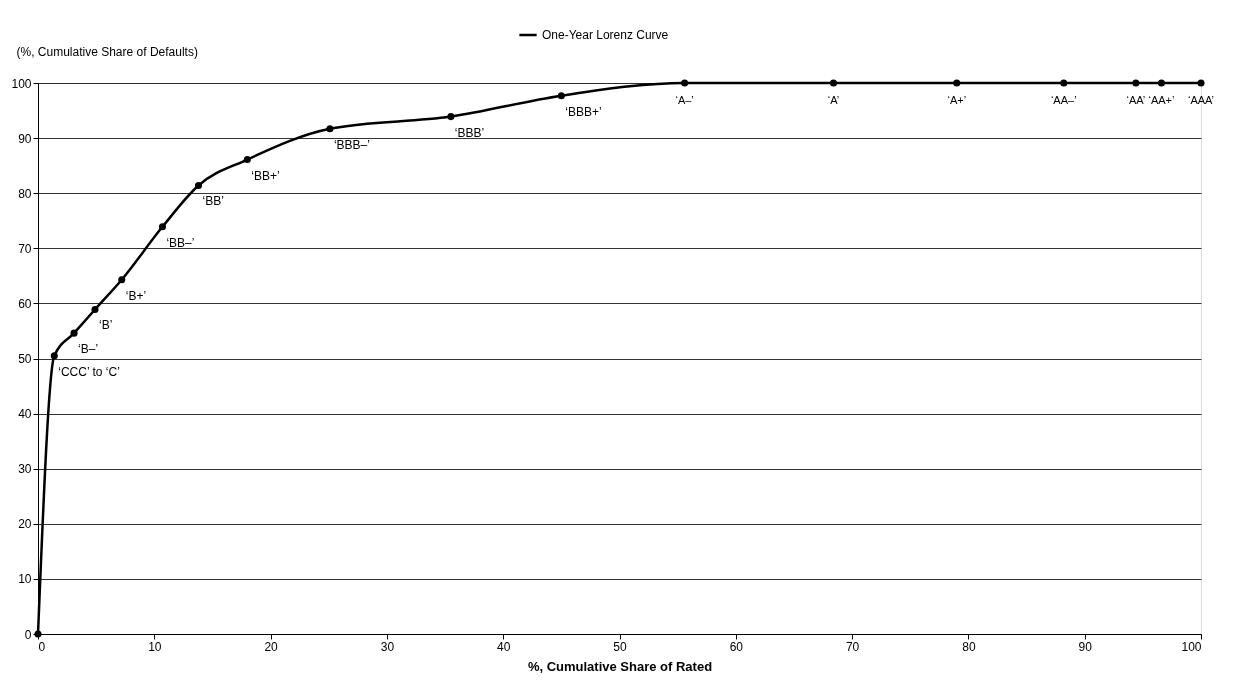 The width and height of the screenshot is (1249, 685). Describe the element at coordinates (387, 646) in the screenshot. I see `x-tick-label: 30` at that location.